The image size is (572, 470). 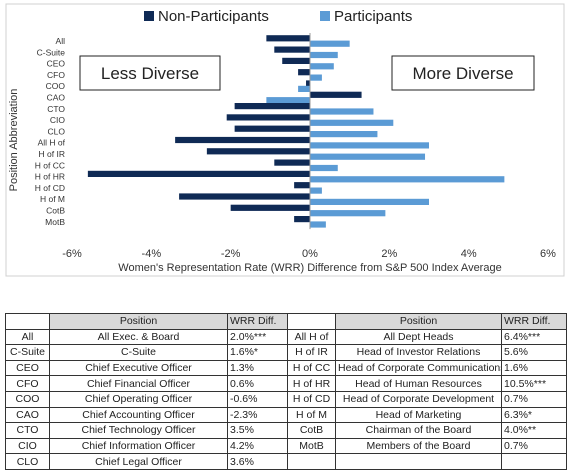 I want to click on cell-abbr-left: CFO, so click(x=27, y=383).